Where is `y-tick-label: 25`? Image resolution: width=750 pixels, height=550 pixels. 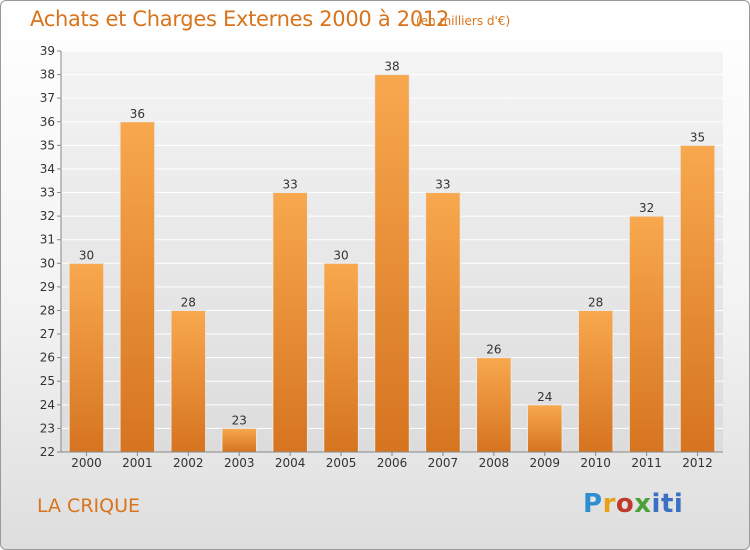 y-tick-label: 25 is located at coordinates (47, 381).